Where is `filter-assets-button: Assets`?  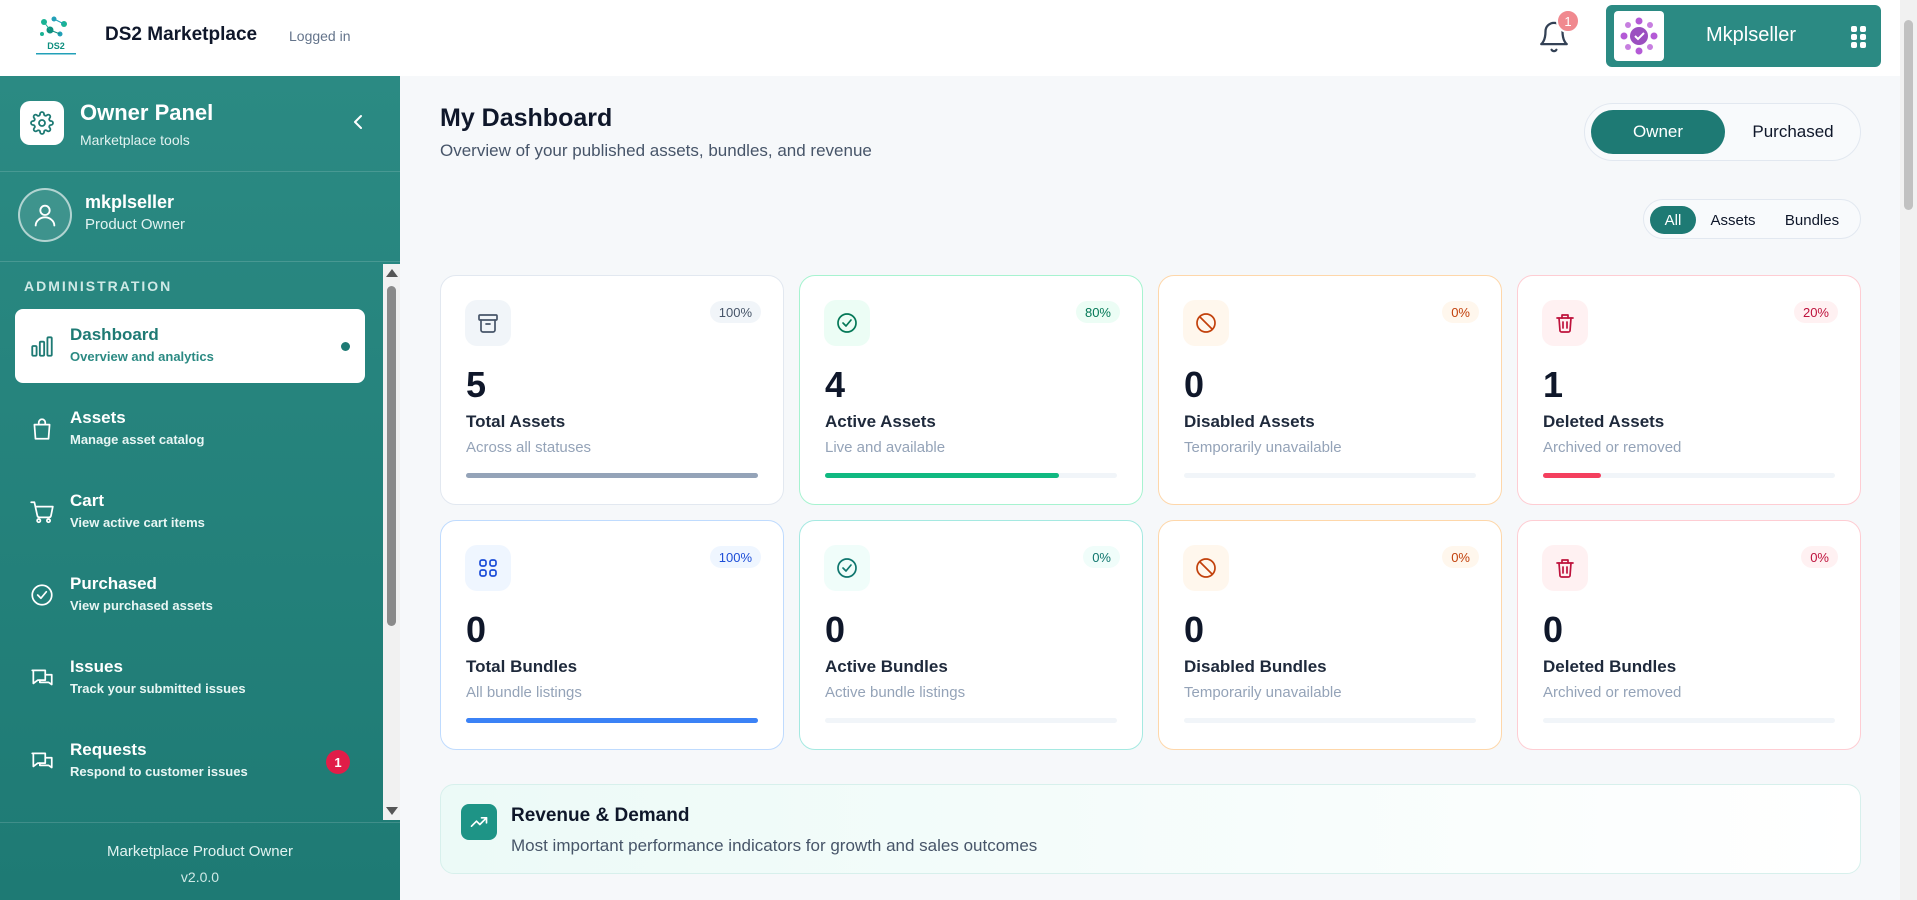 filter-assets-button: Assets is located at coordinates (1733, 220).